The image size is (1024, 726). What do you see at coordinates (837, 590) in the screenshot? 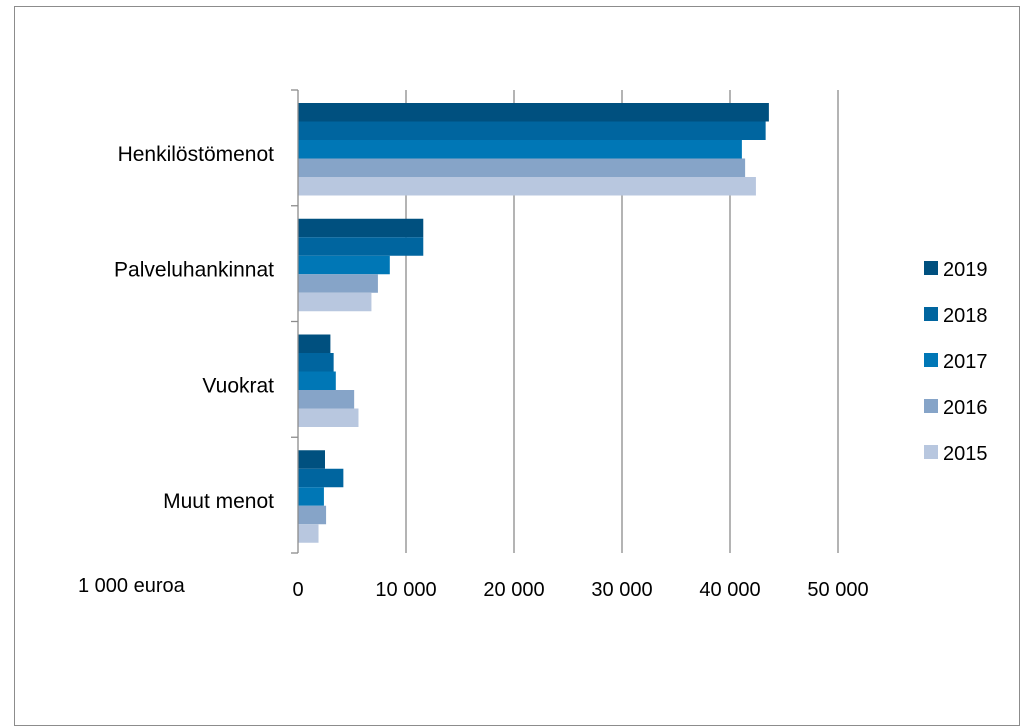
I see `x-tick-label: 50 000` at bounding box center [837, 590].